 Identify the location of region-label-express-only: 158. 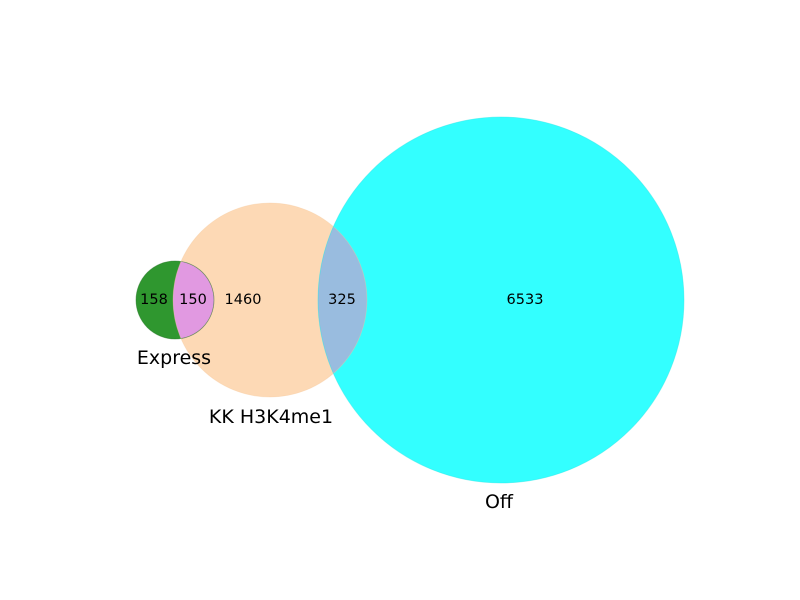
(154, 300).